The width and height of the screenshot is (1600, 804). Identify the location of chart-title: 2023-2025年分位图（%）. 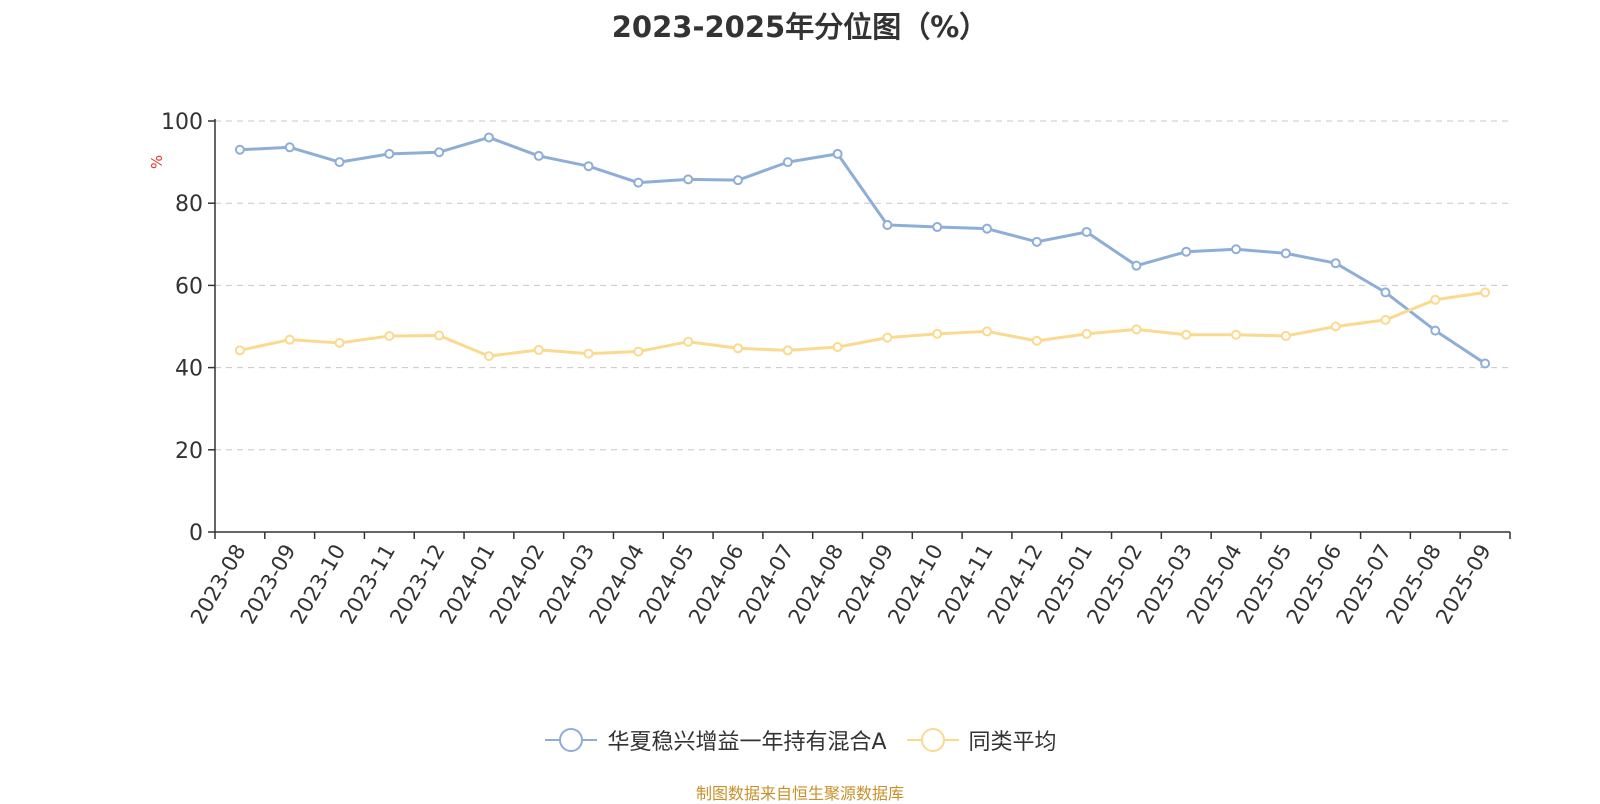
(800, 27).